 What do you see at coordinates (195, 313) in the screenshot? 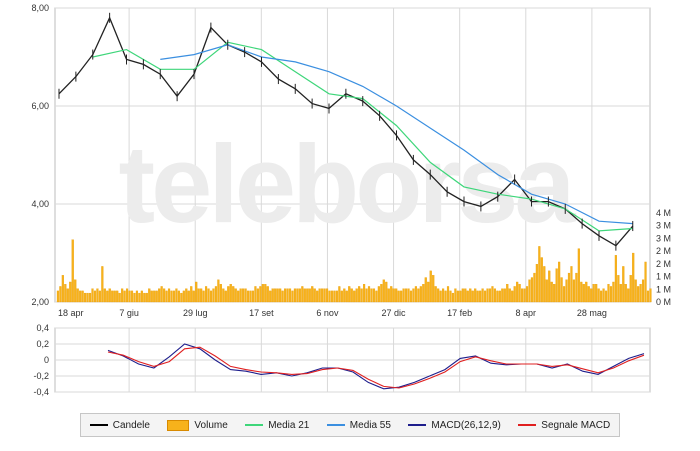
I see `x-tick-label: 29 lug` at bounding box center [195, 313].